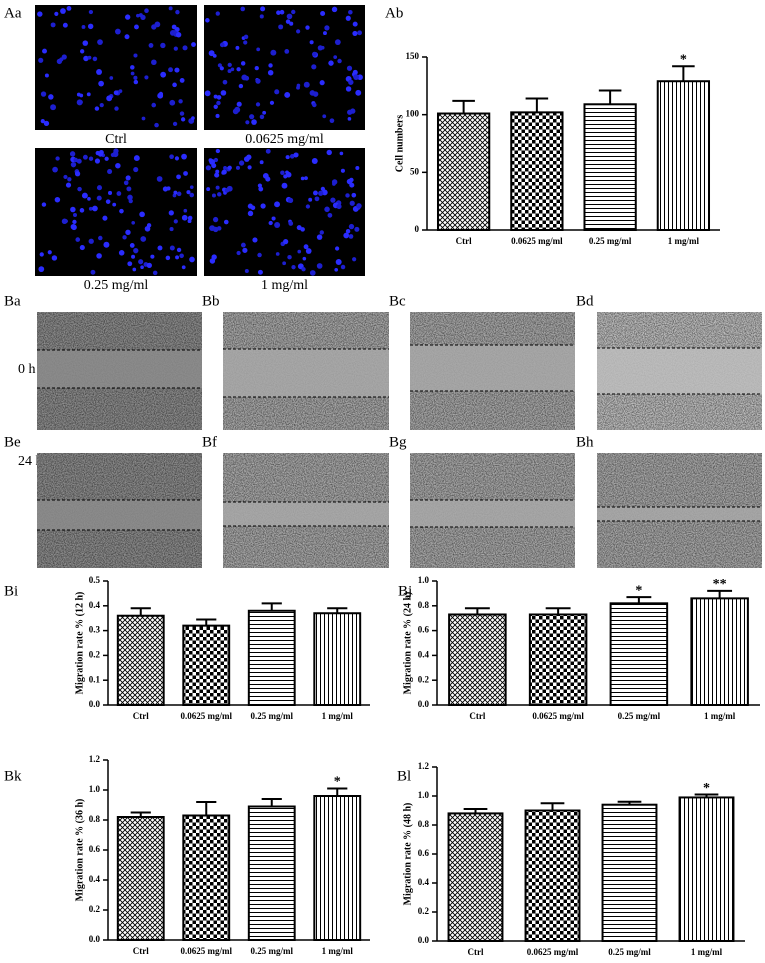 The image size is (765, 963). Describe the element at coordinates (95, 679) in the screenshot. I see `y-tick-label: 0.1` at that location.